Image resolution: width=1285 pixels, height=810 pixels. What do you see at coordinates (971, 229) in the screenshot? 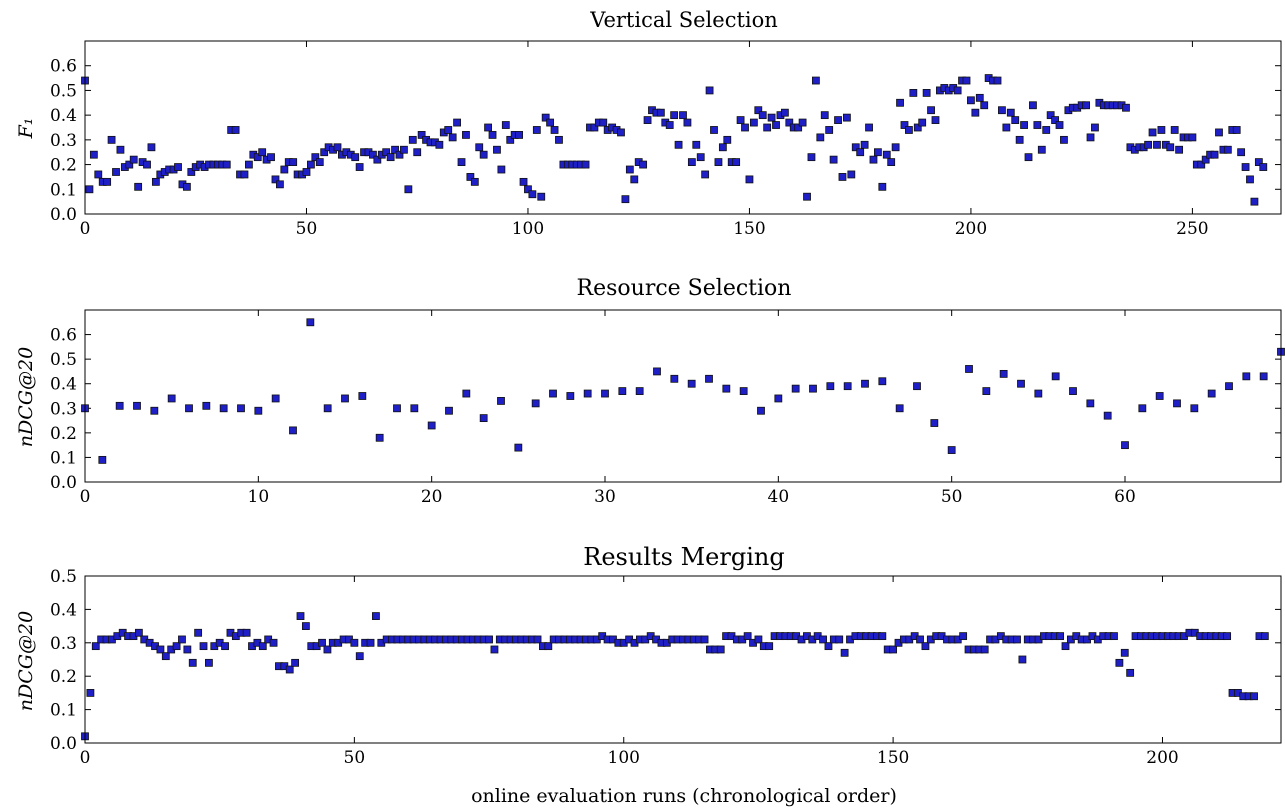
I see `x-tick-label: 200` at bounding box center [971, 229].